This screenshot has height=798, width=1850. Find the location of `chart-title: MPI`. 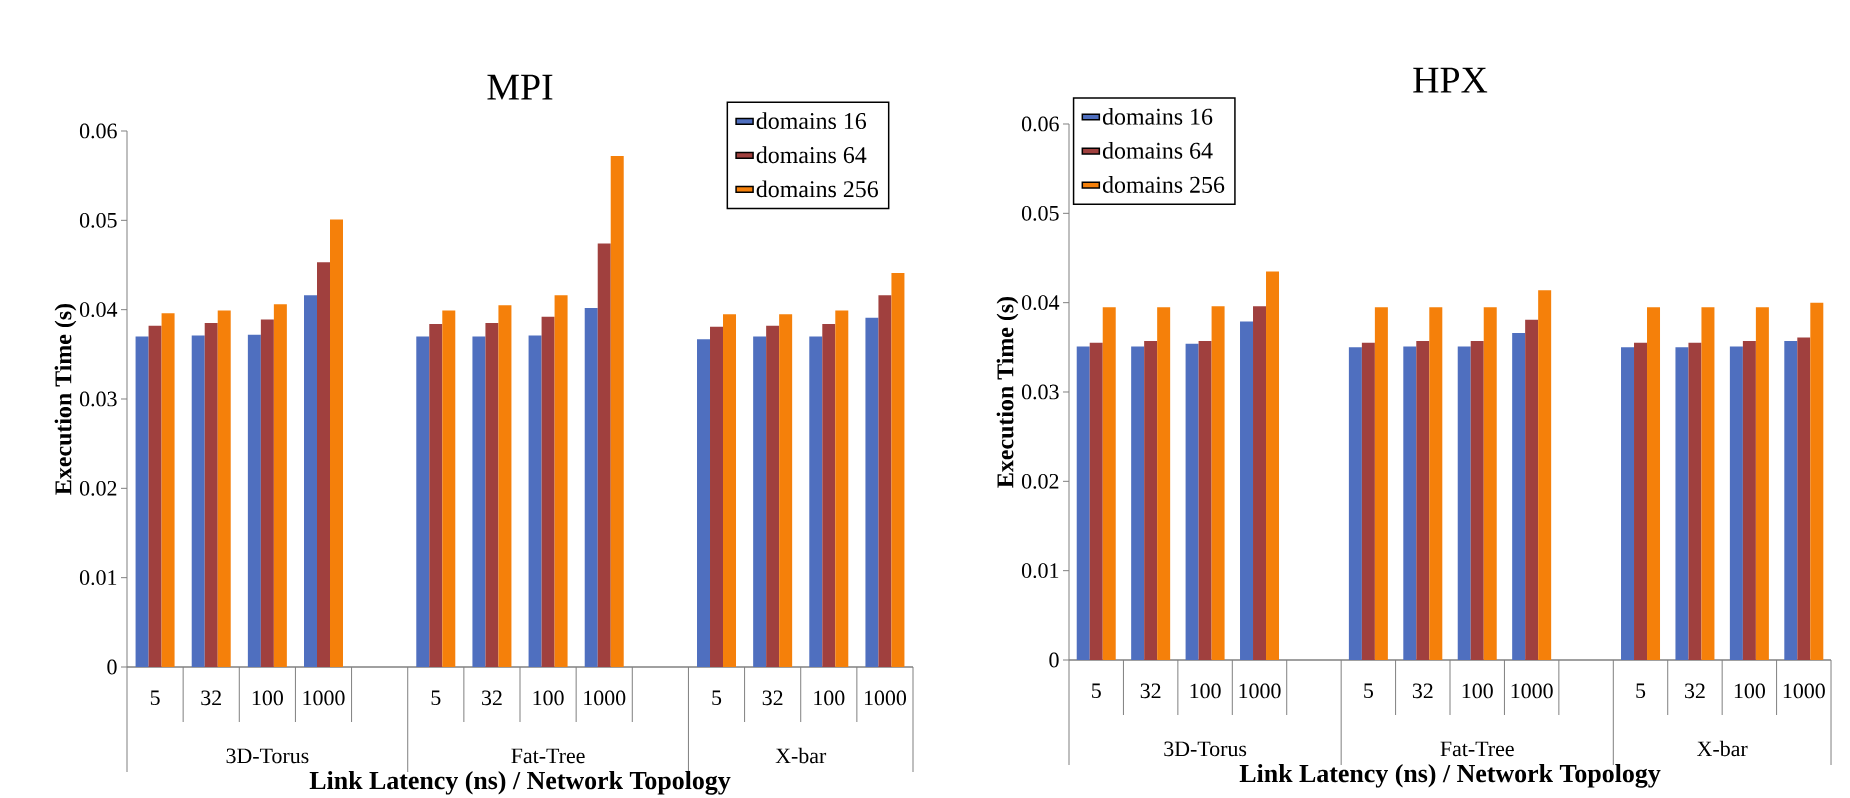

chart-title: MPI is located at coordinates (520, 87).